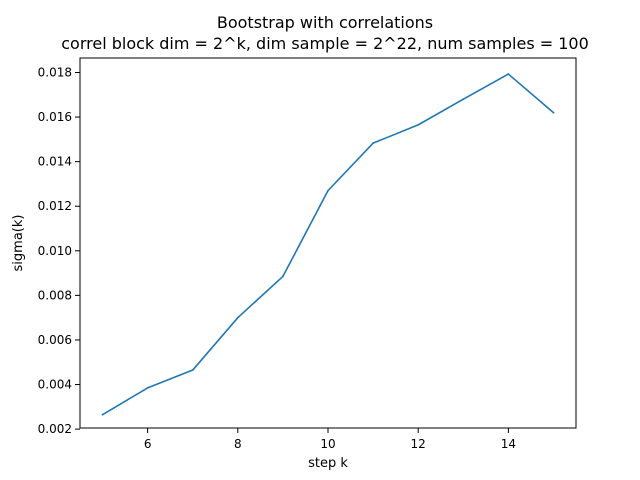 The height and width of the screenshot is (480, 640). I want to click on x-axis: 6 8 10 12 14, so click(330, 439).